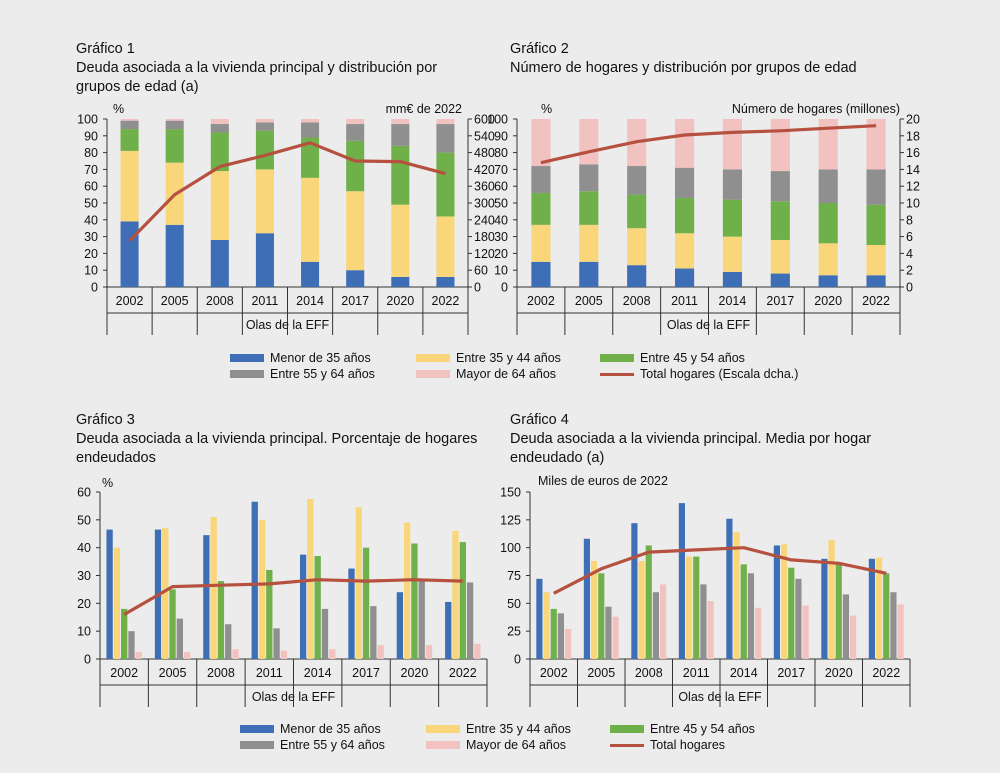 The width and height of the screenshot is (1000, 773). What do you see at coordinates (257, 729) in the screenshot?
I see `legend2-swatch-menor35` at bounding box center [257, 729].